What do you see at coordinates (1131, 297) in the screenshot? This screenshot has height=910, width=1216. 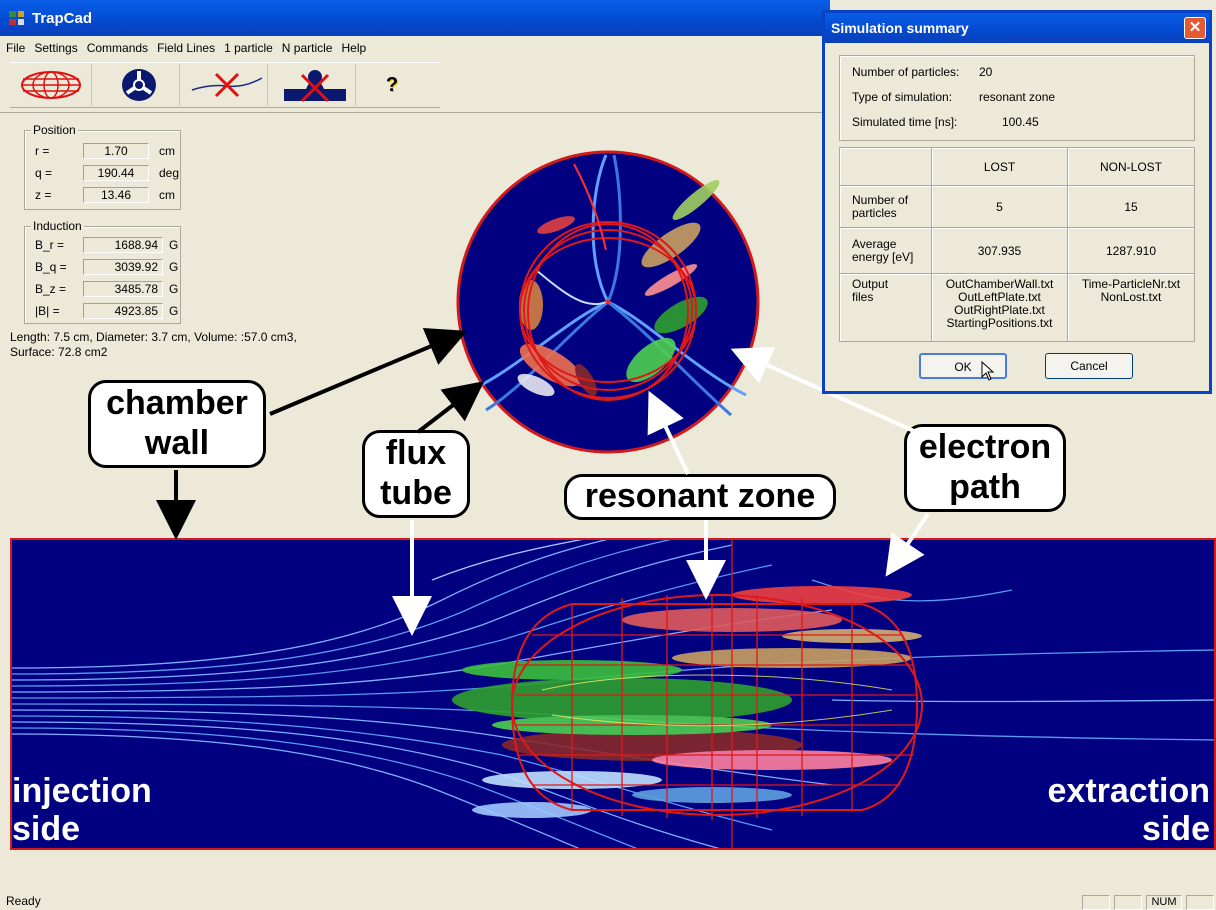 I see `file-name: NonLost.txt` at bounding box center [1131, 297].